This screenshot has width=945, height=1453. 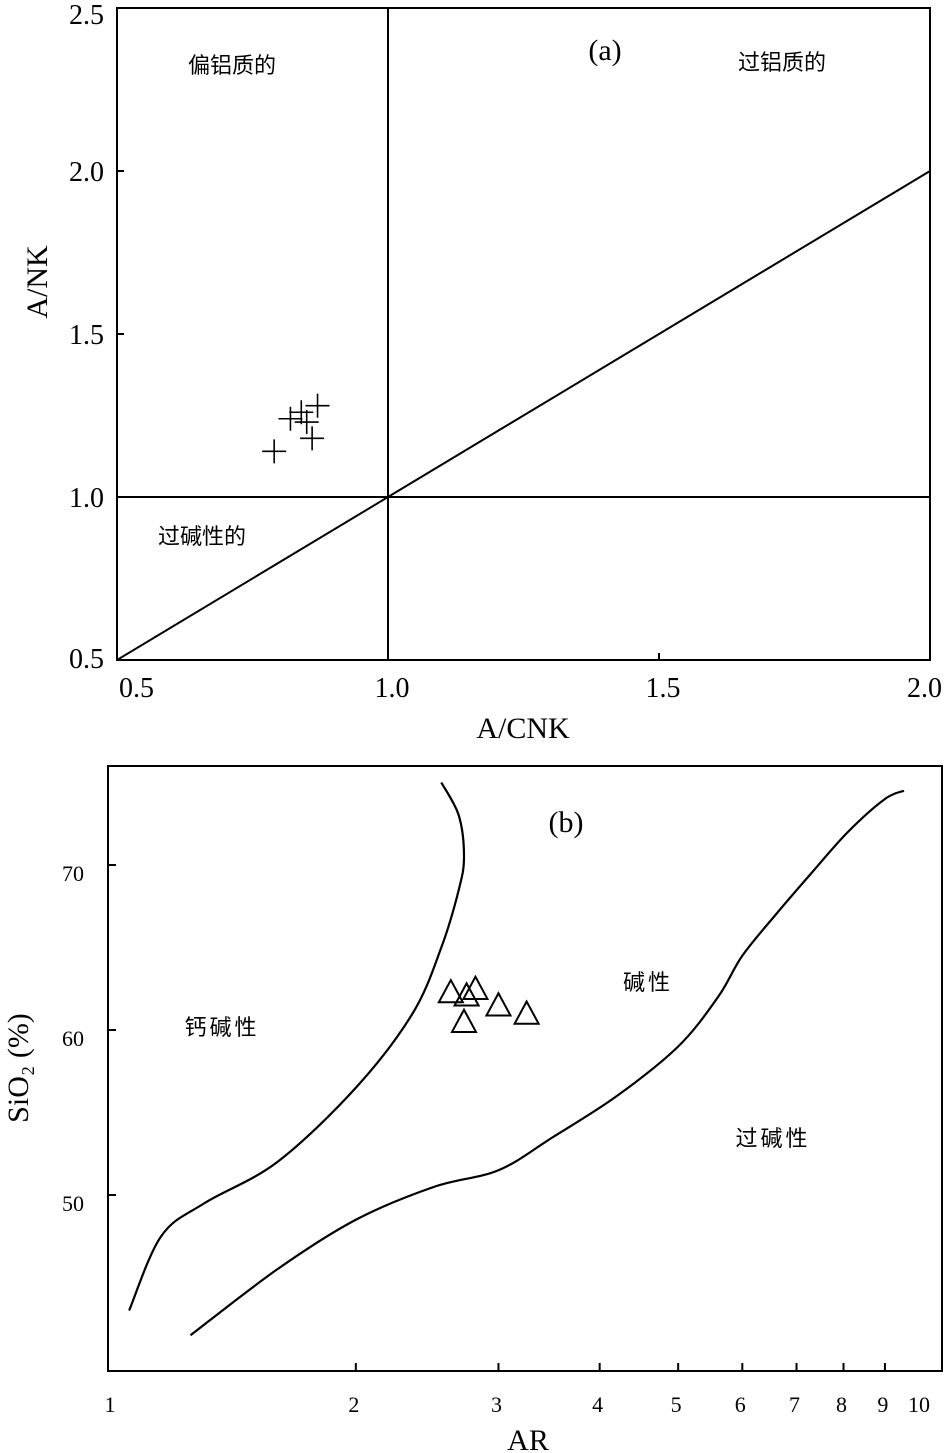 I want to click on panel-a-x-tick-label: 0.5, so click(x=136, y=688).